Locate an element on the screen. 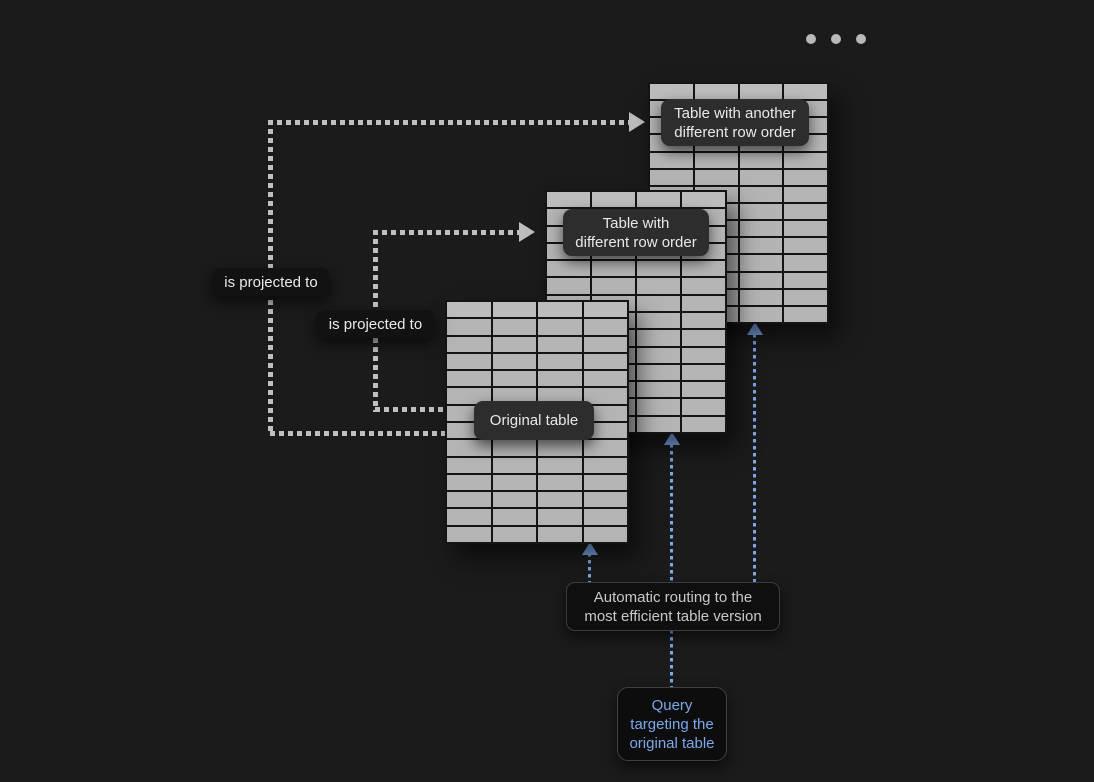 This screenshot has height=782, width=1094. routing-arrowhead-original-icon is located at coordinates (590, 548).